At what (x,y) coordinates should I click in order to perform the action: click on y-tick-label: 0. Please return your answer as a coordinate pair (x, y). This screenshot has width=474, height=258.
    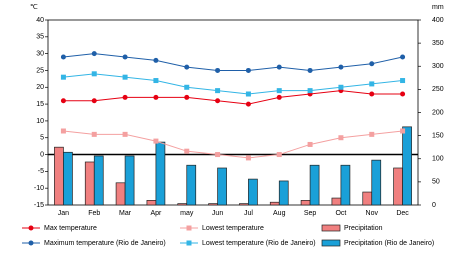
    Looking at the image, I should click on (42, 154).